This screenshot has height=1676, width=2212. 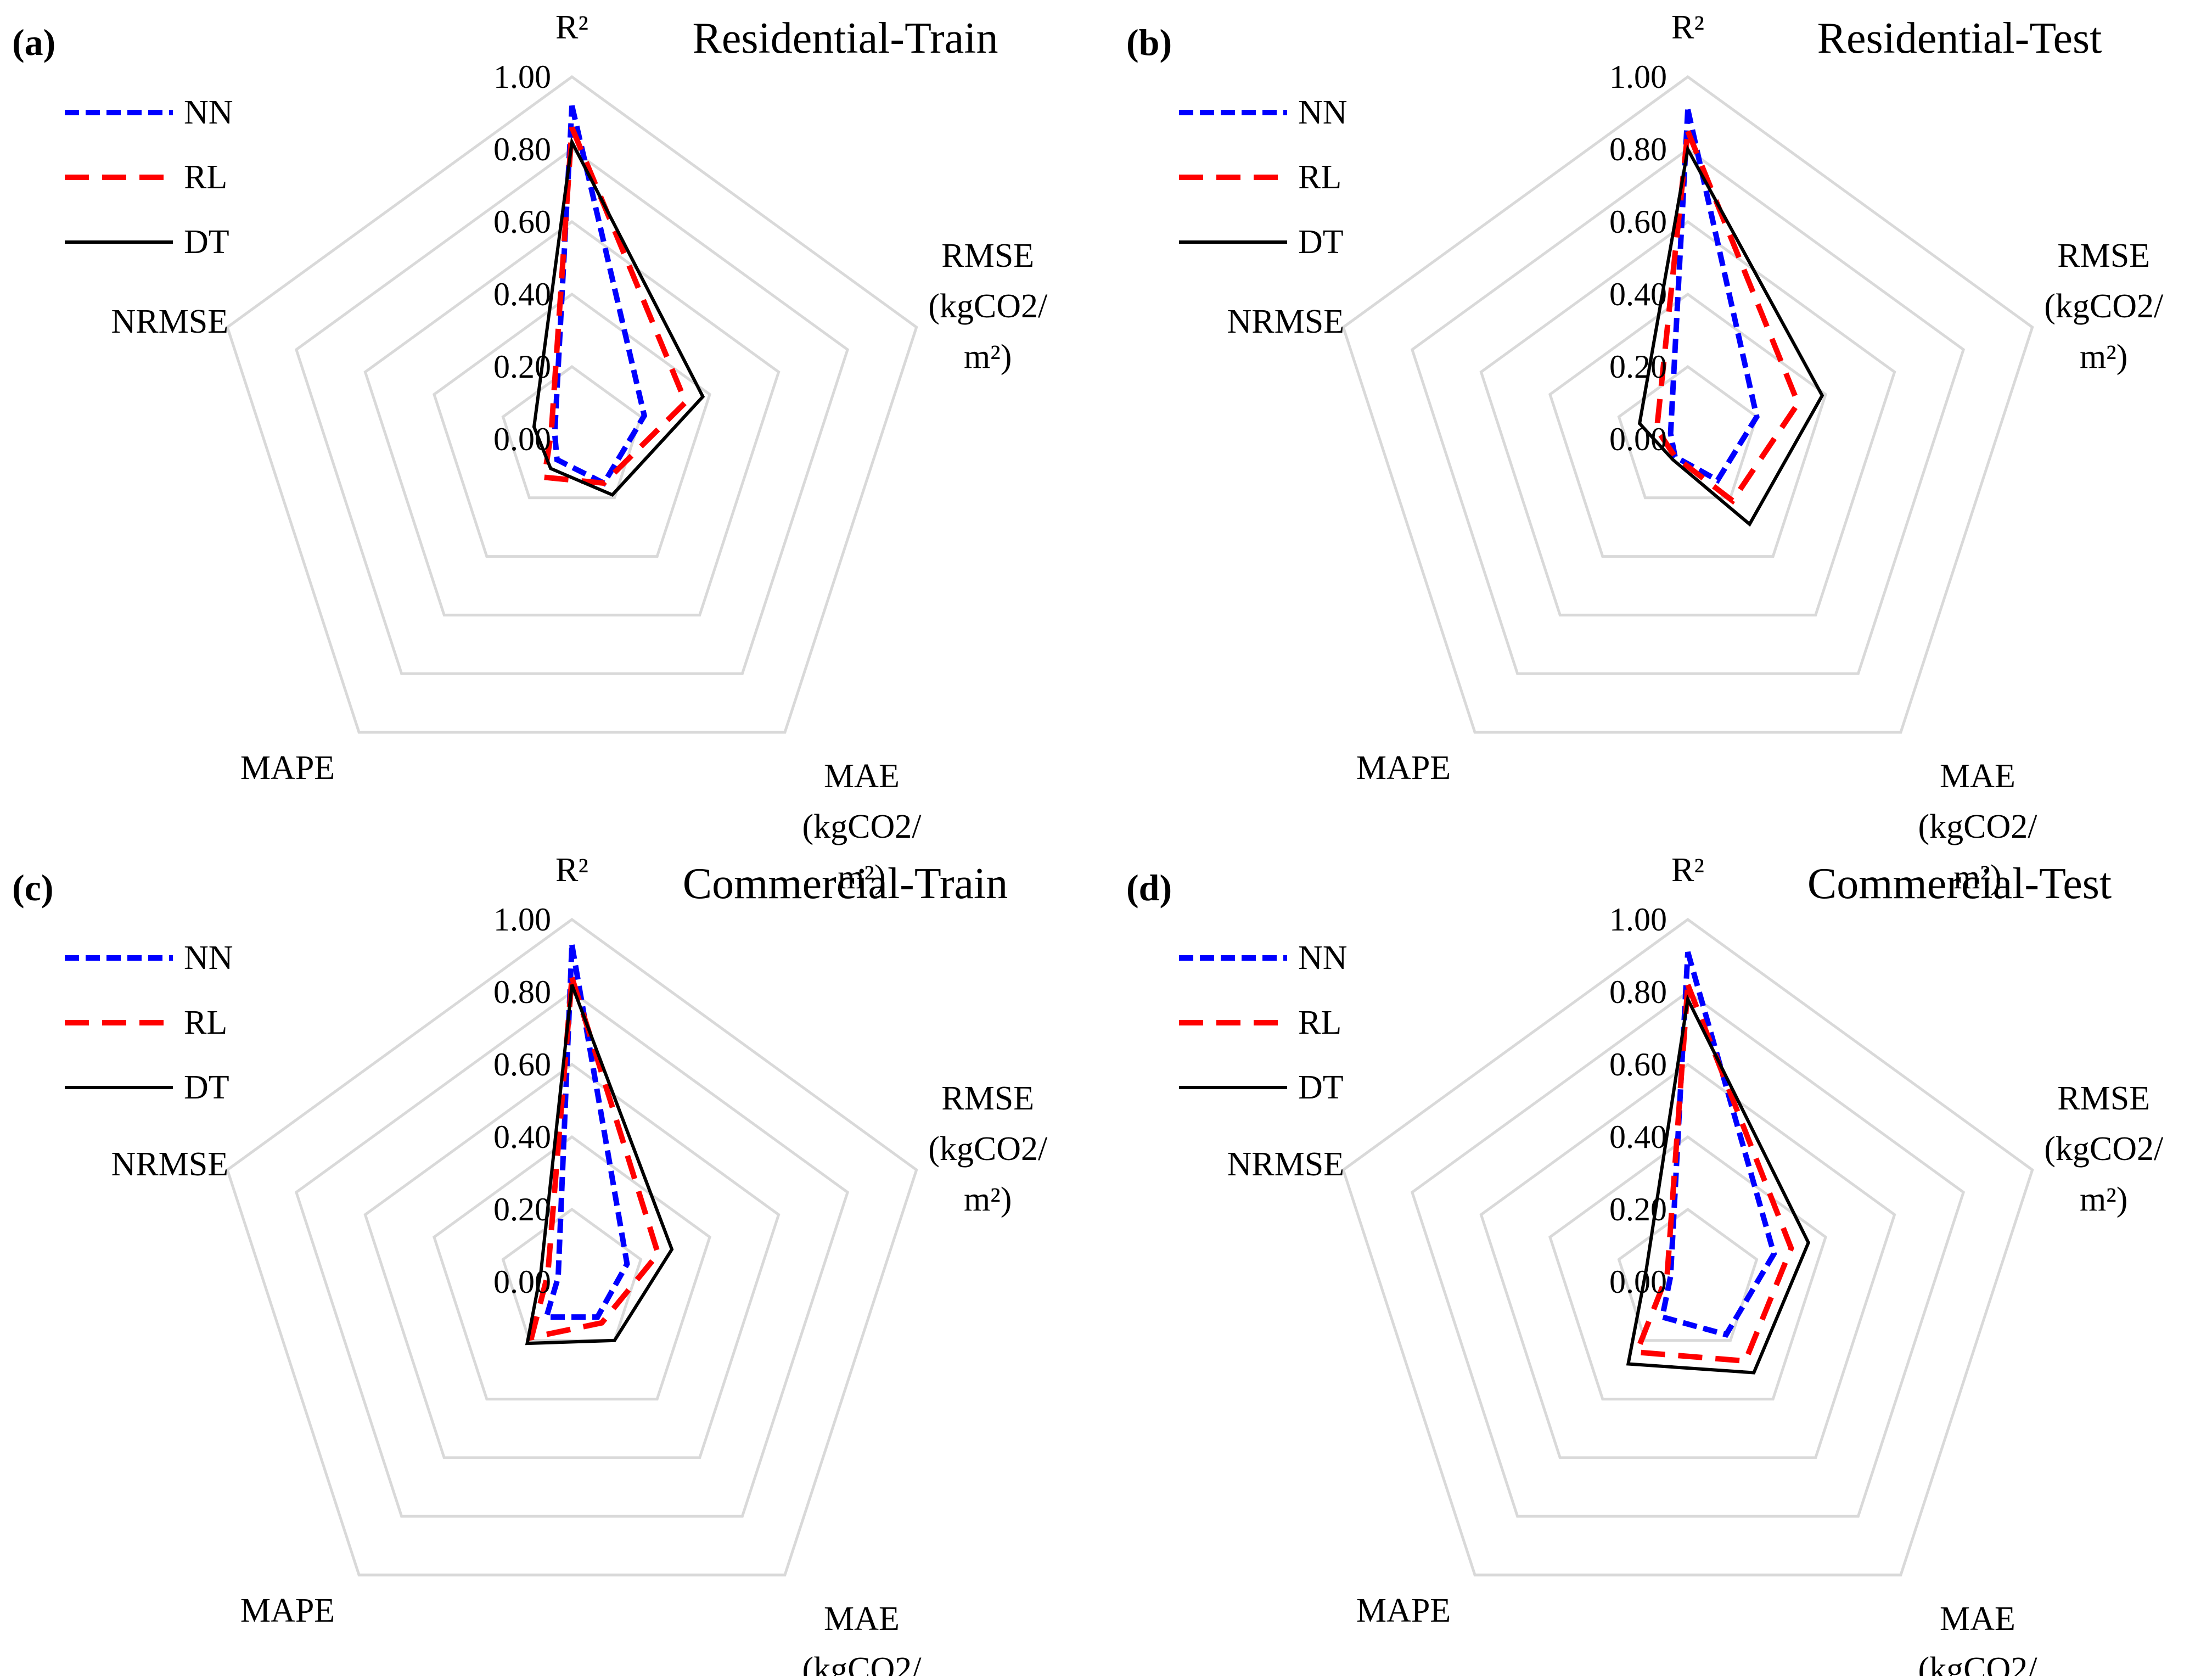 I want to click on axis-label-mae: m²), so click(x=1977, y=877).